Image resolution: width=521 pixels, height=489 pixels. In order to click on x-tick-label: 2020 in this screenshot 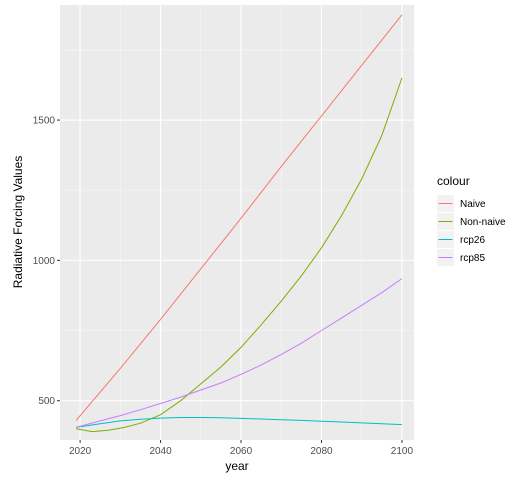, I will do `click(80, 451)`.